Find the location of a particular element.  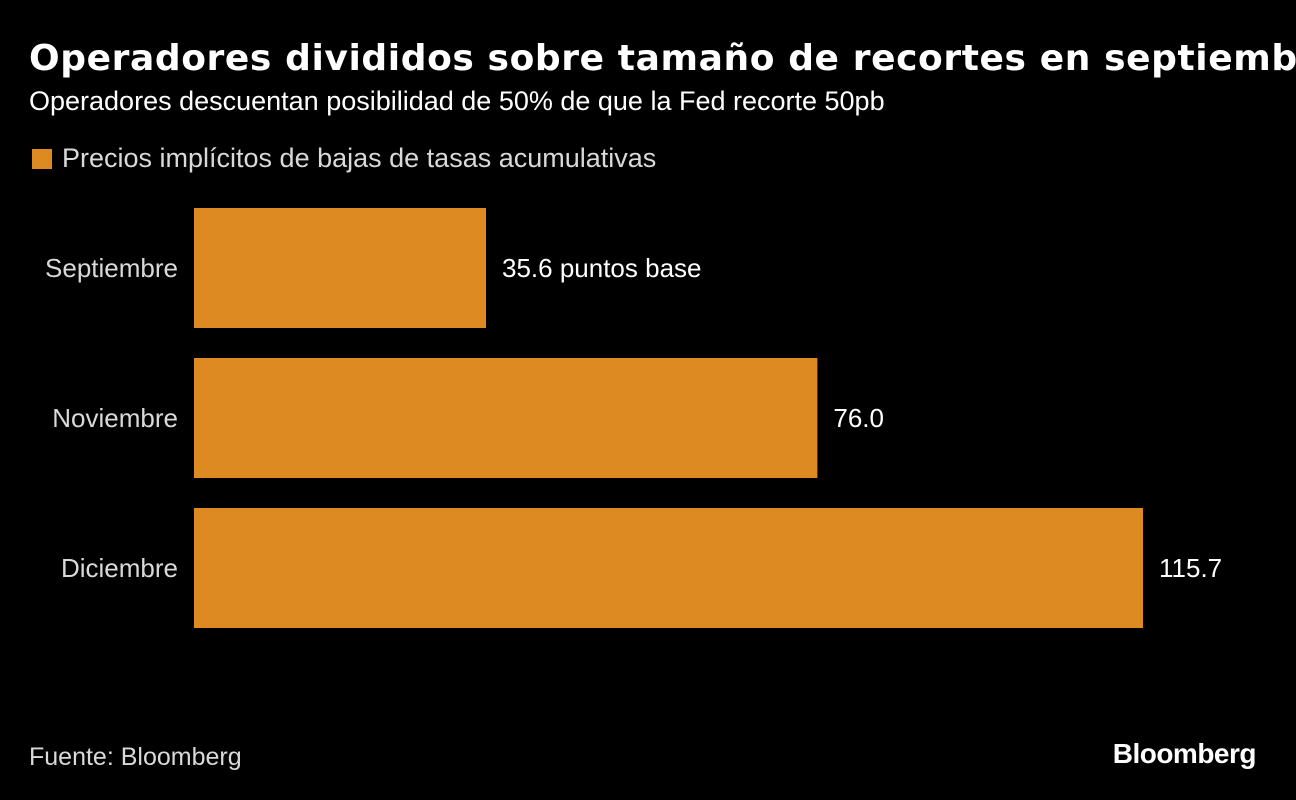

bar-diciembre is located at coordinates (668, 568).